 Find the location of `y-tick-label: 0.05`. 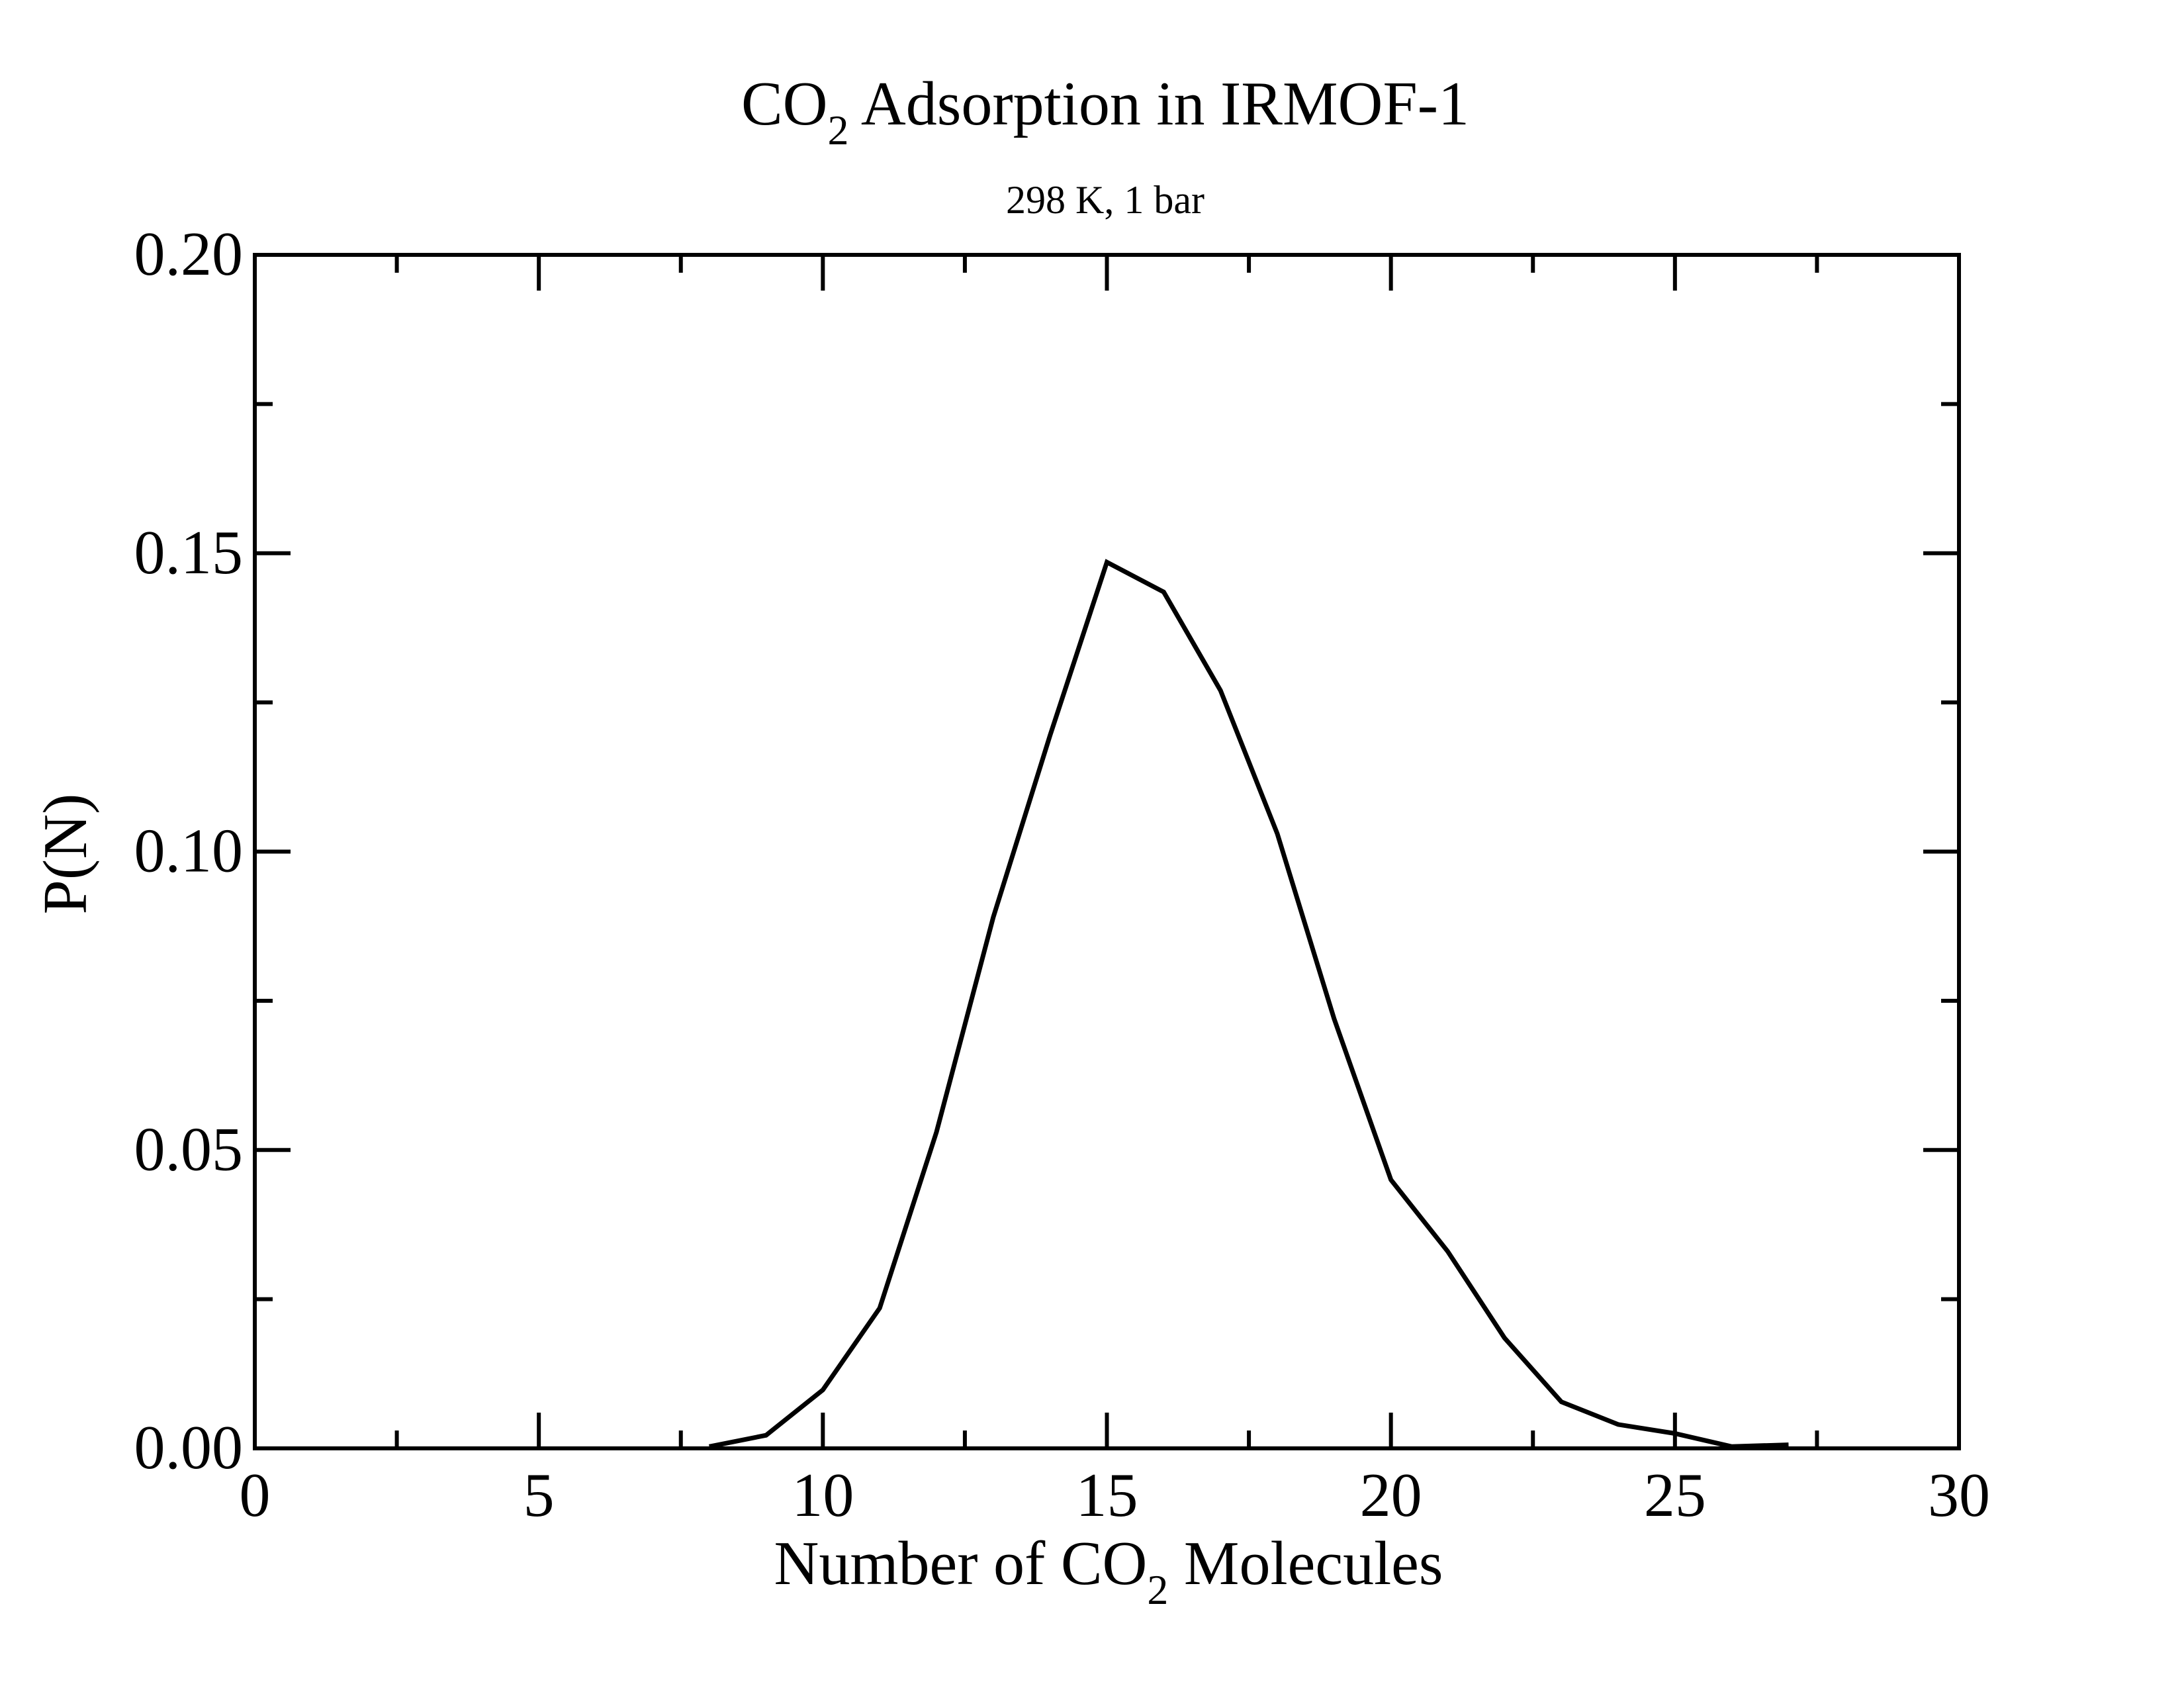

y-tick-label: 0.05 is located at coordinates (189, 1149).